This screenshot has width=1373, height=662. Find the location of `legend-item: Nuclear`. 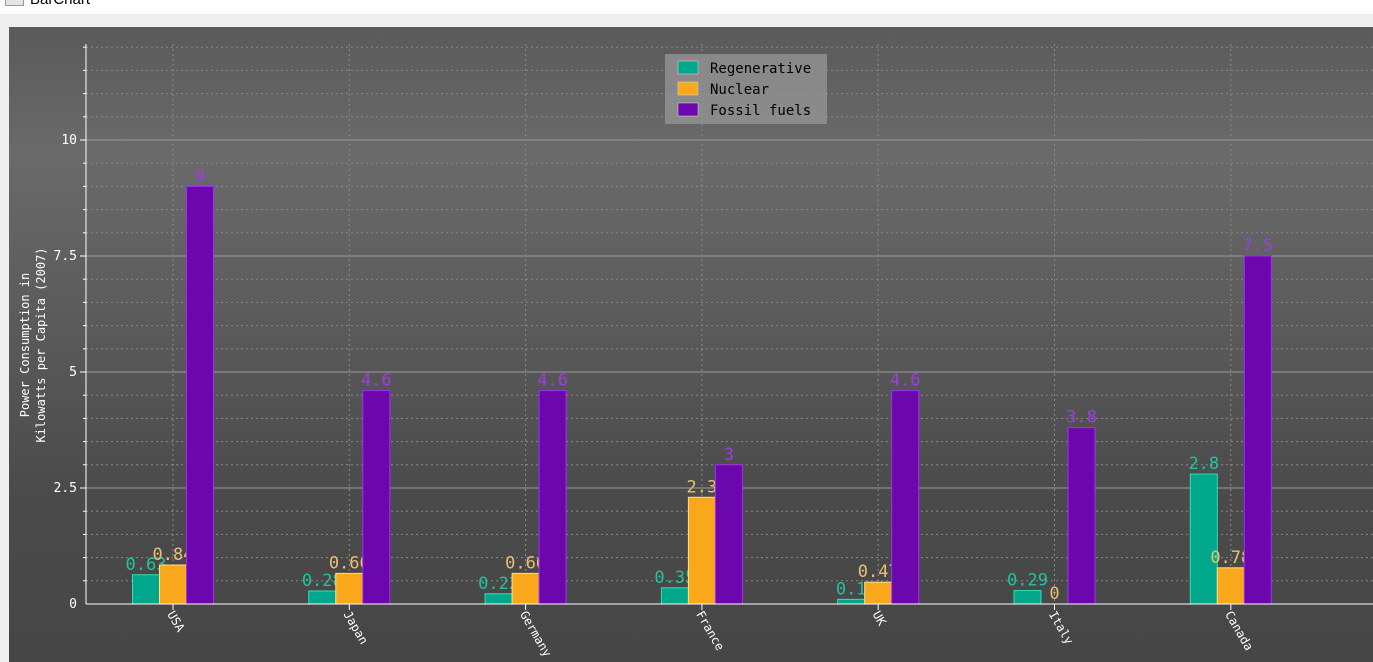

legend-item: Nuclear is located at coordinates (739, 90).